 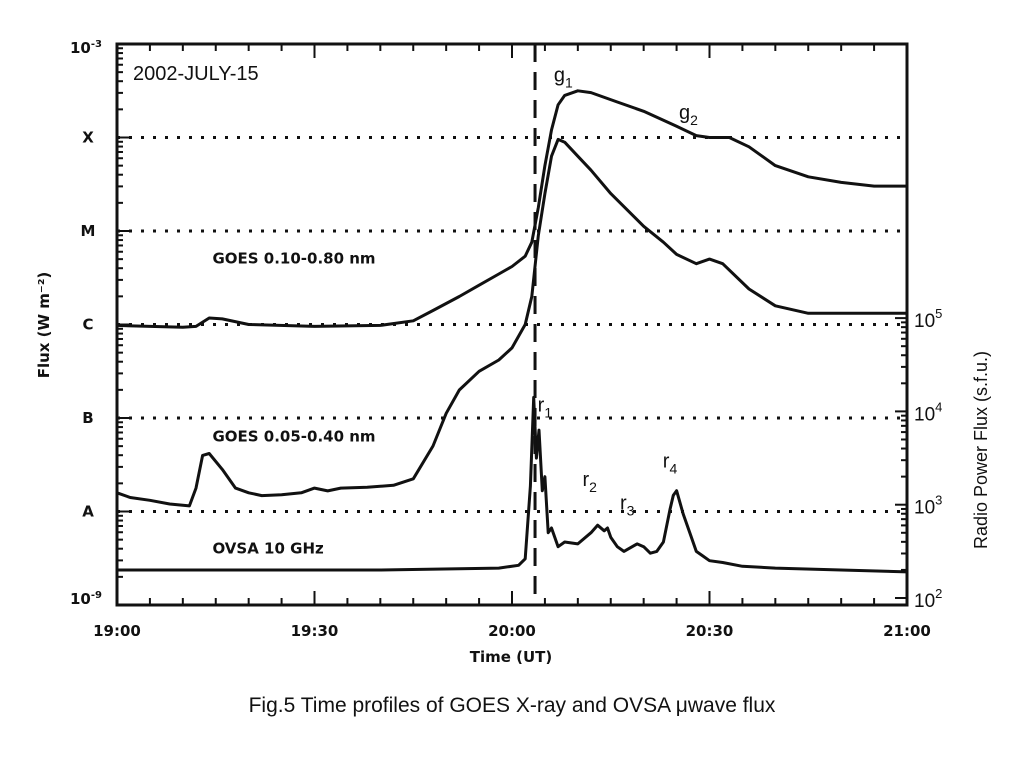 What do you see at coordinates (981, 450) in the screenshot?
I see `y-axis-label-right: Radio Power Flux (s.f.u.)` at bounding box center [981, 450].